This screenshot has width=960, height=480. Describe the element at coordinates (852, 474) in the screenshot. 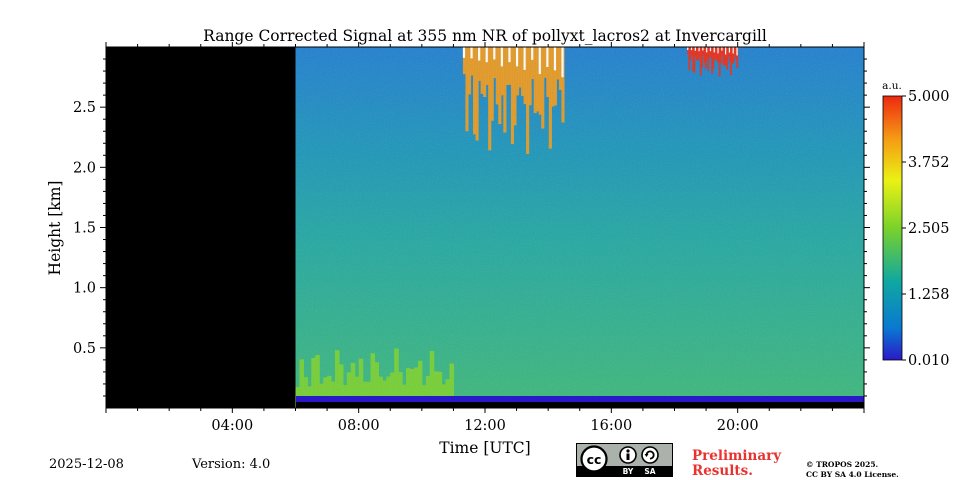

I see `copyright-line-2: CC BY SA 4.0 License.` at that location.